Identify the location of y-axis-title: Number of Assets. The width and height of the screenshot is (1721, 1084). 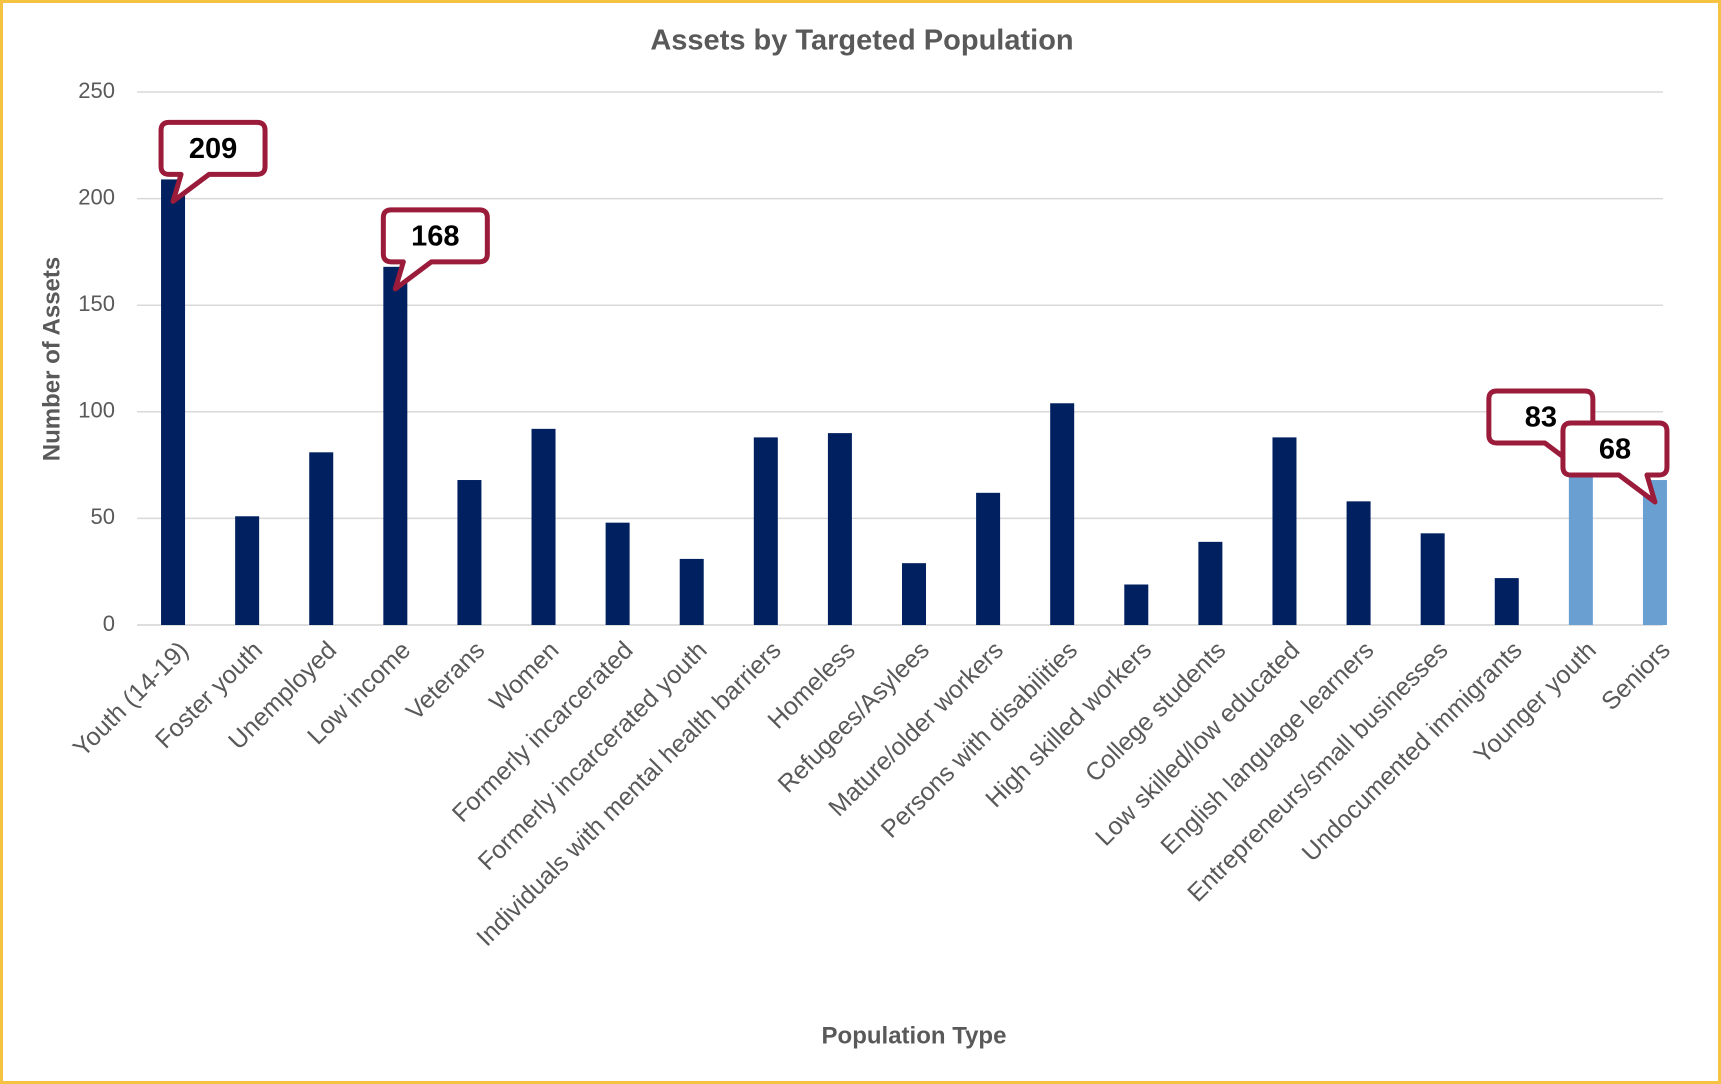
(51, 359).